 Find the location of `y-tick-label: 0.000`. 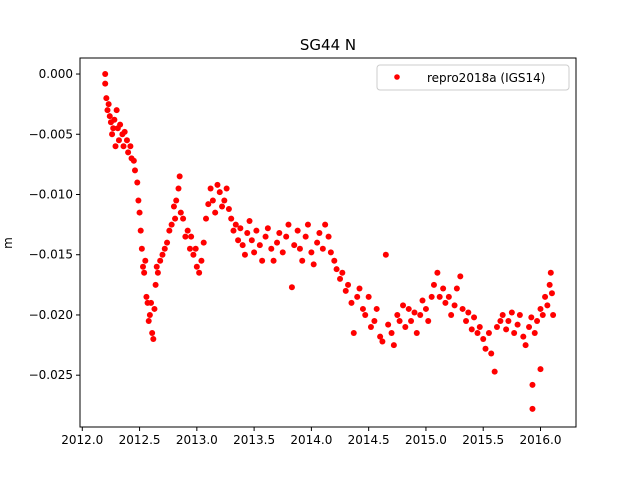

y-tick-label: 0.000 is located at coordinates (56, 74).